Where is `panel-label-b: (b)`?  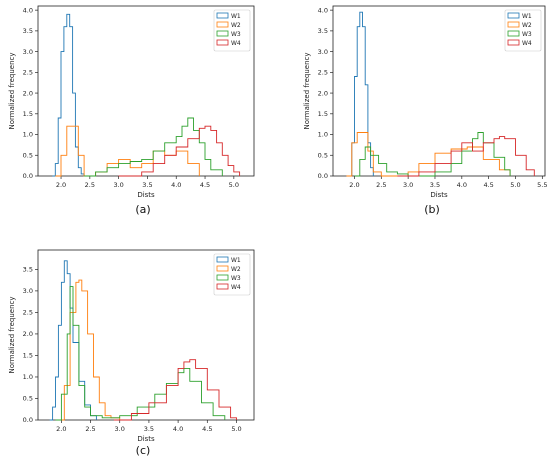 panel-label-b: (b) is located at coordinates (432, 209).